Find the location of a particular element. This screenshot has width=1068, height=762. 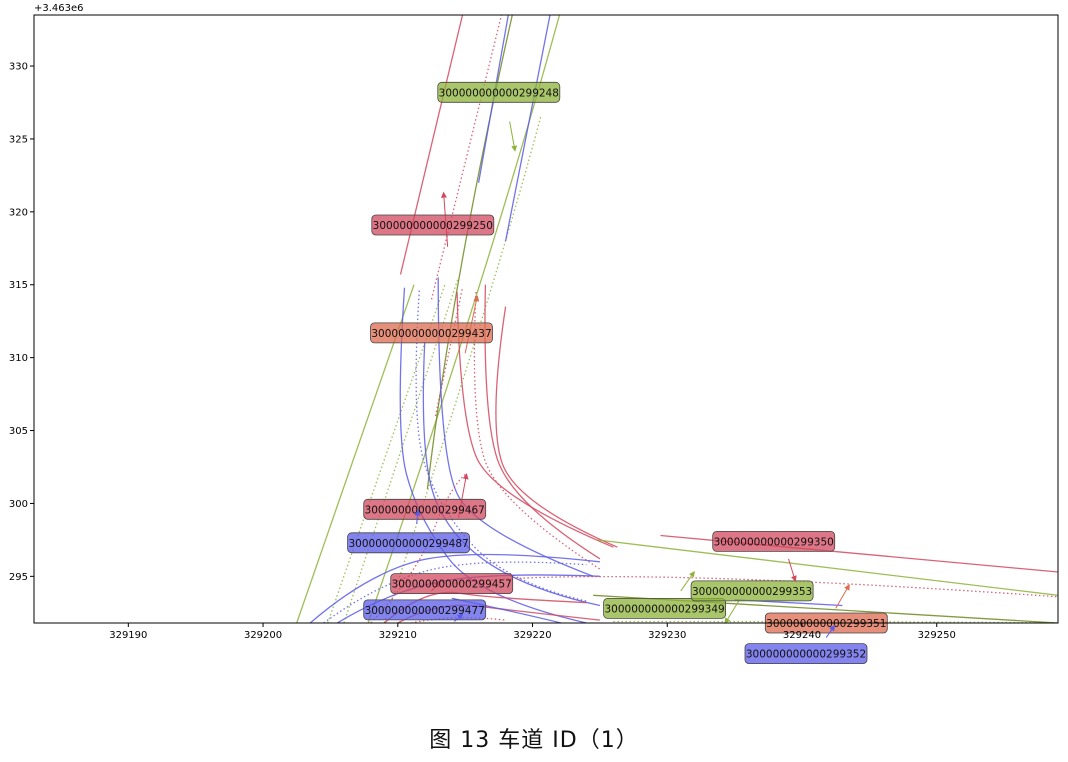

y-tick-label: 325 is located at coordinates (18, 139).